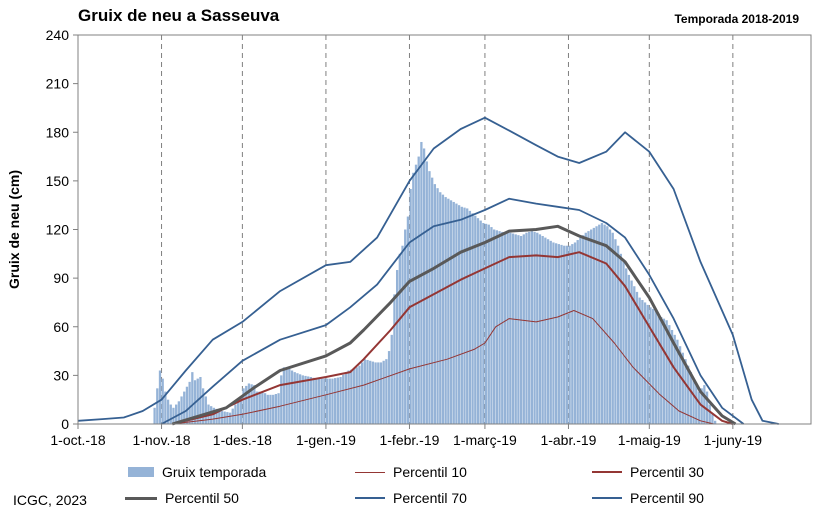  What do you see at coordinates (141, 498) in the screenshot?
I see `legend-swatch-p50` at bounding box center [141, 498].